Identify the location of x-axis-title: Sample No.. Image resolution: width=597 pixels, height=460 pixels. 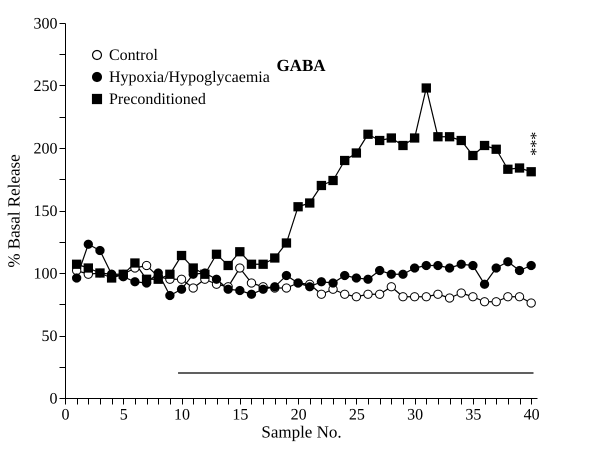
(301, 432).